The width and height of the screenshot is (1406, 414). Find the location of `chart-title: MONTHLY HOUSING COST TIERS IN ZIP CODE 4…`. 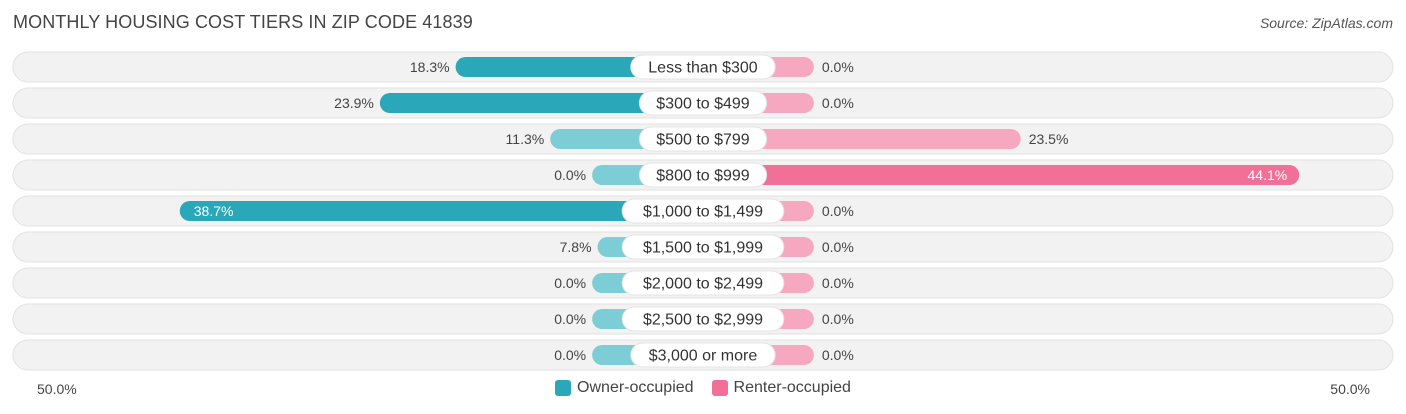

chart-title: MONTHLY HOUSING COST TIERS IN ZIP CODE 4… is located at coordinates (243, 22).